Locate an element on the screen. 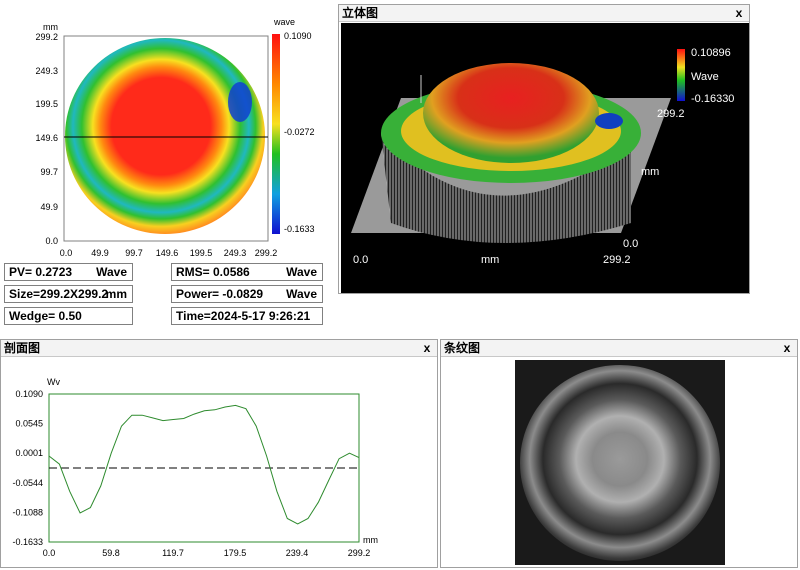  view3d-title: 立体图 is located at coordinates (360, 13).